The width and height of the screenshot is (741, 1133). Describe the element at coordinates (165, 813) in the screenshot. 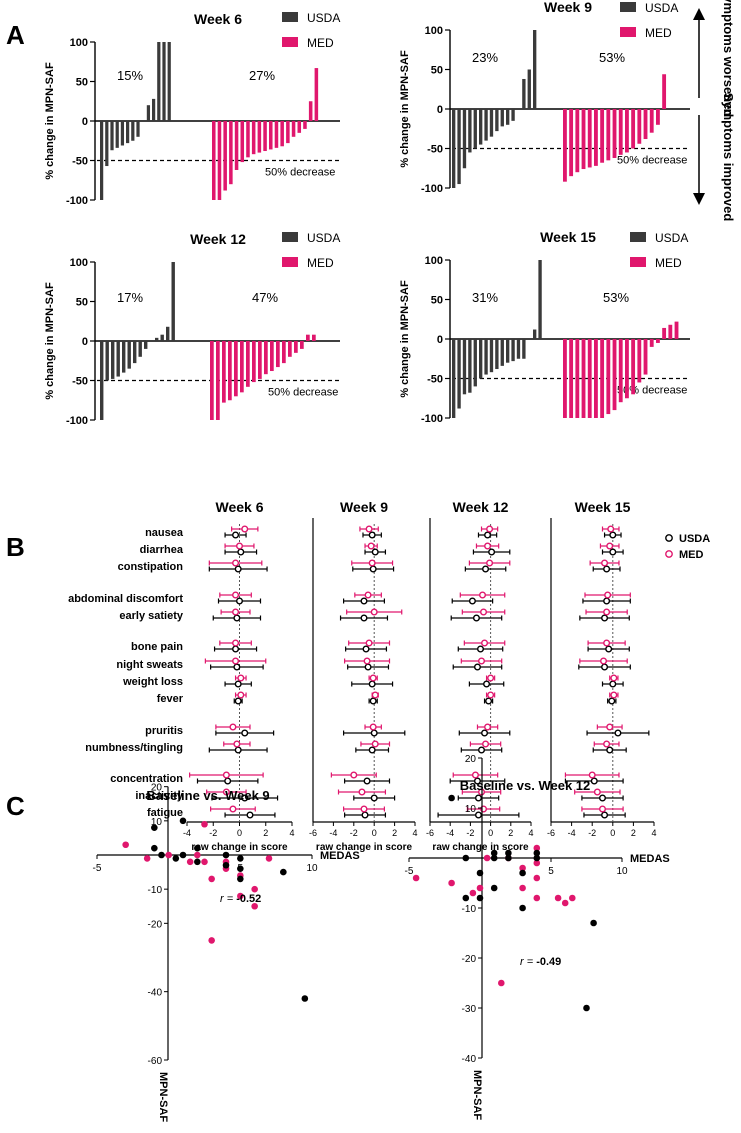

I see `symptom-label: fatigue` at that location.